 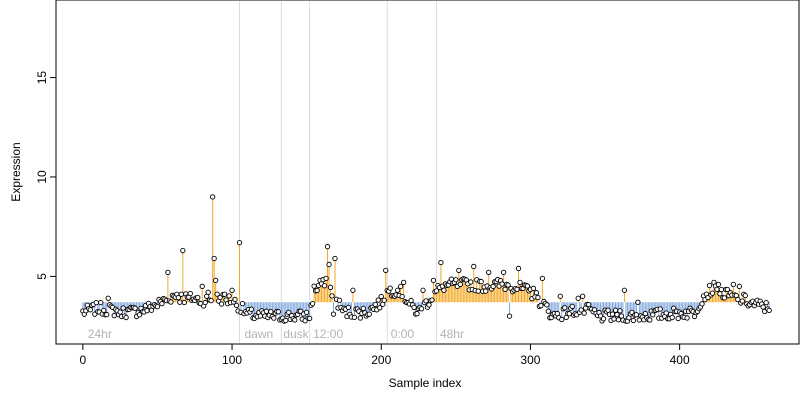 What do you see at coordinates (403, 334) in the screenshot?
I see `region-label: 0:00` at bounding box center [403, 334].